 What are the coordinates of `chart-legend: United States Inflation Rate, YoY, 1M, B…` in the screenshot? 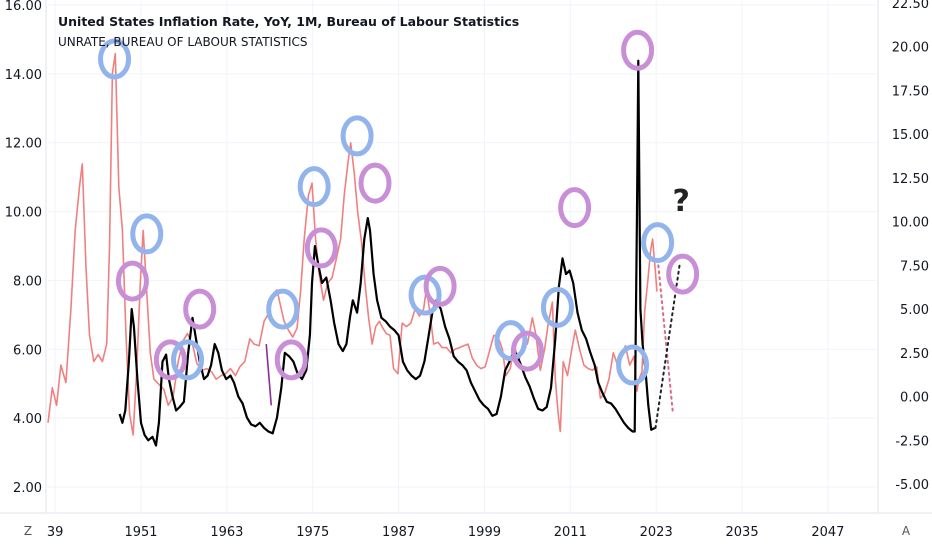 It's located at (288, 31).